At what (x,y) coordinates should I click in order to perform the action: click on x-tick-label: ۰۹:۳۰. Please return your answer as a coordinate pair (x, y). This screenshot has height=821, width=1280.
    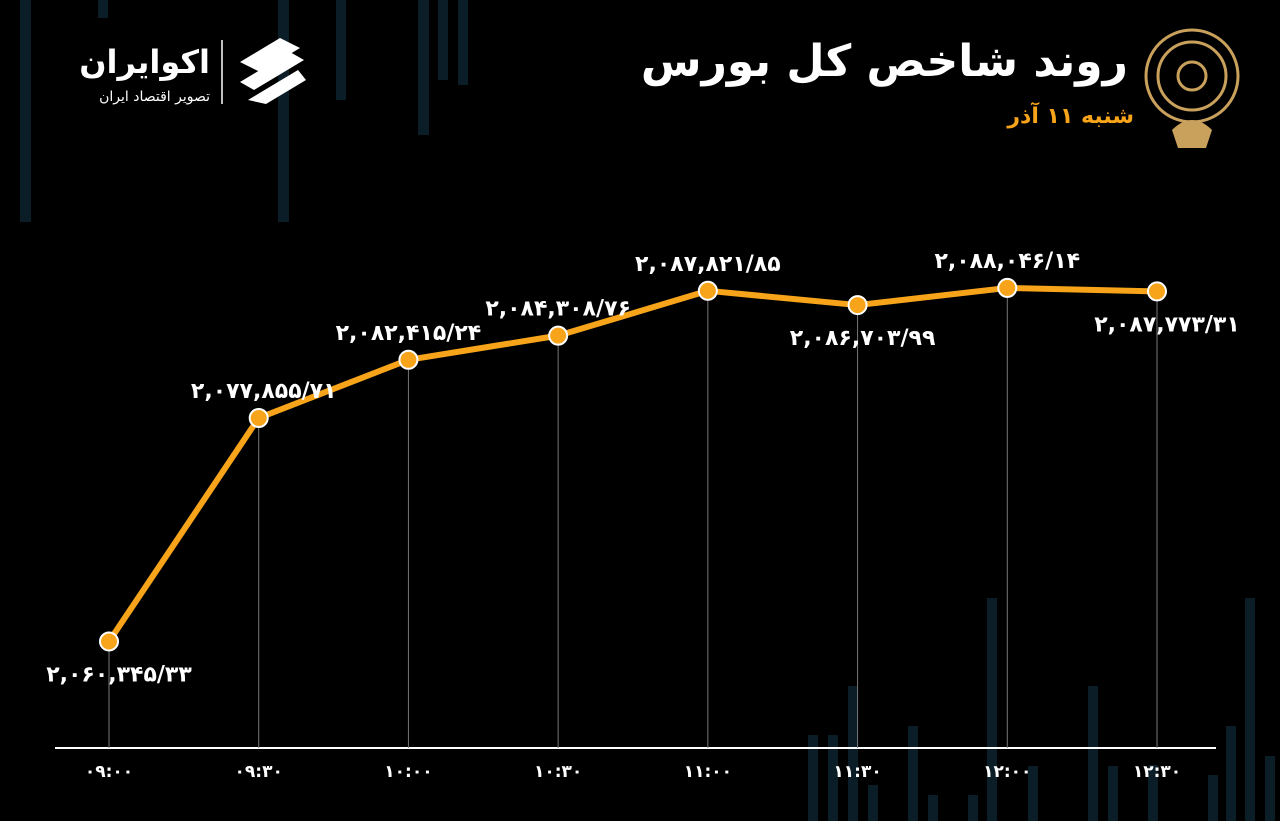
    Looking at the image, I should click on (259, 772).